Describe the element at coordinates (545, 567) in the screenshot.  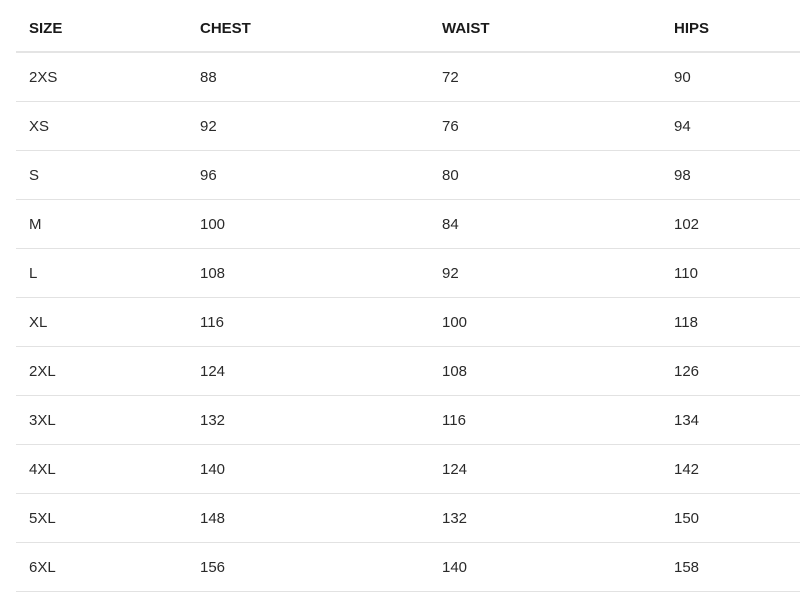
I see `cell-waist: 140` at that location.